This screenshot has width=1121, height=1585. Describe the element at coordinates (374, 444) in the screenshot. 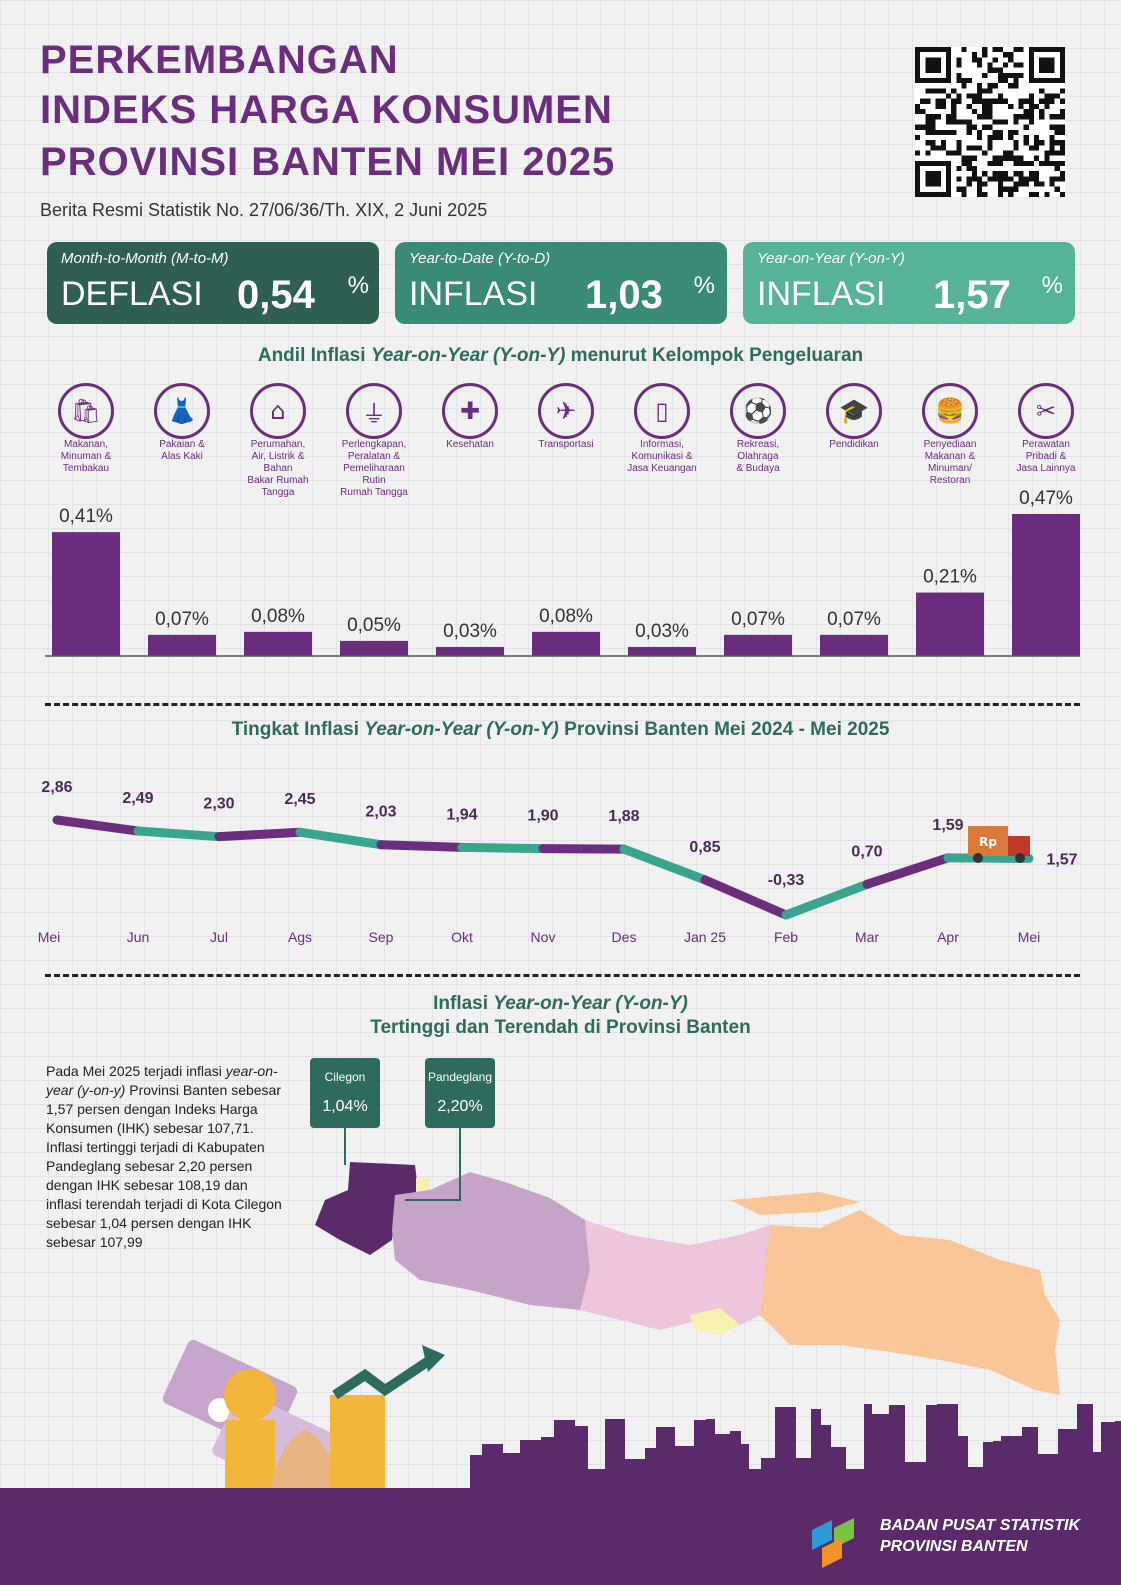

I see `category-label-line: Perlengkapan,` at that location.